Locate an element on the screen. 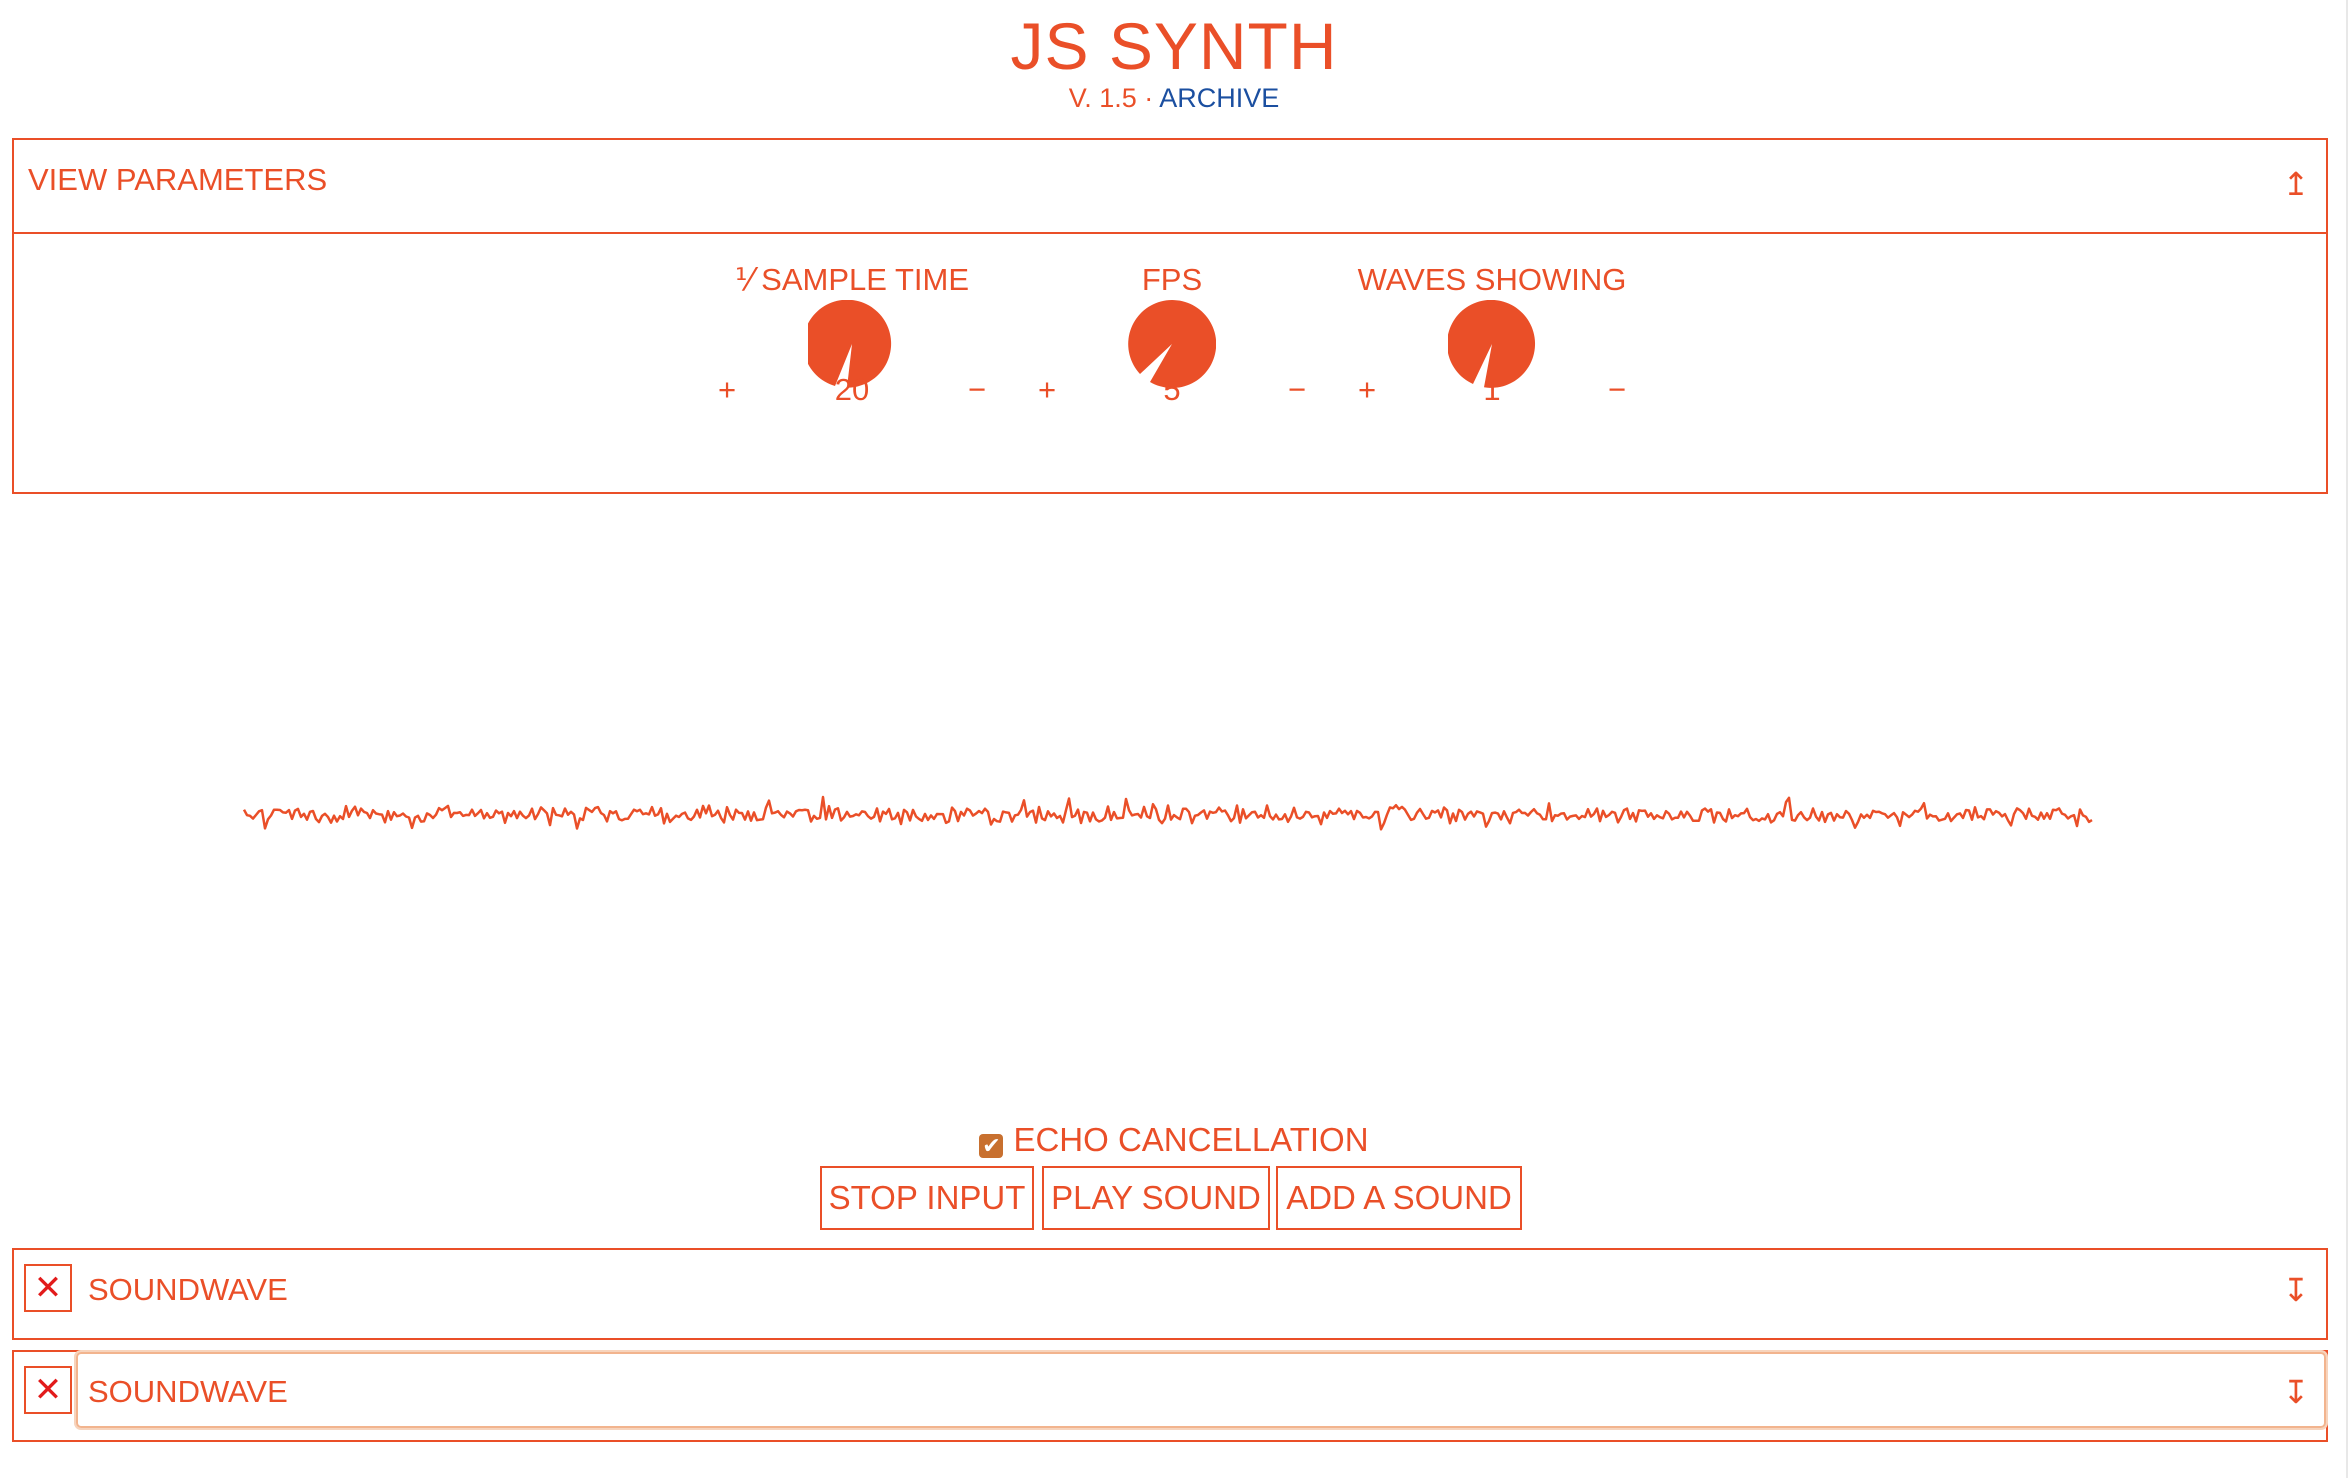  add-sound-button: ADD A SOUND is located at coordinates (1399, 1198).